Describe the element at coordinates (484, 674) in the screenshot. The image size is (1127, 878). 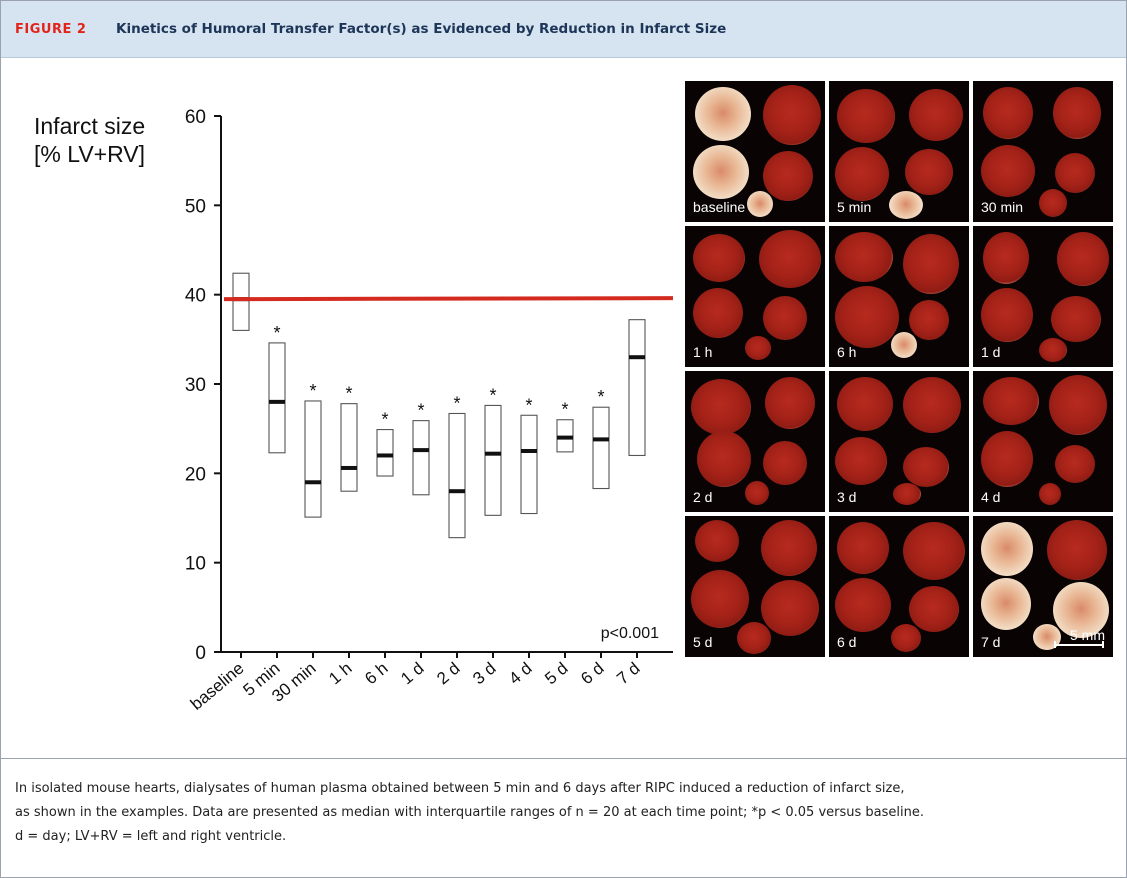
I see `x-tick-label: 3 d` at that location.